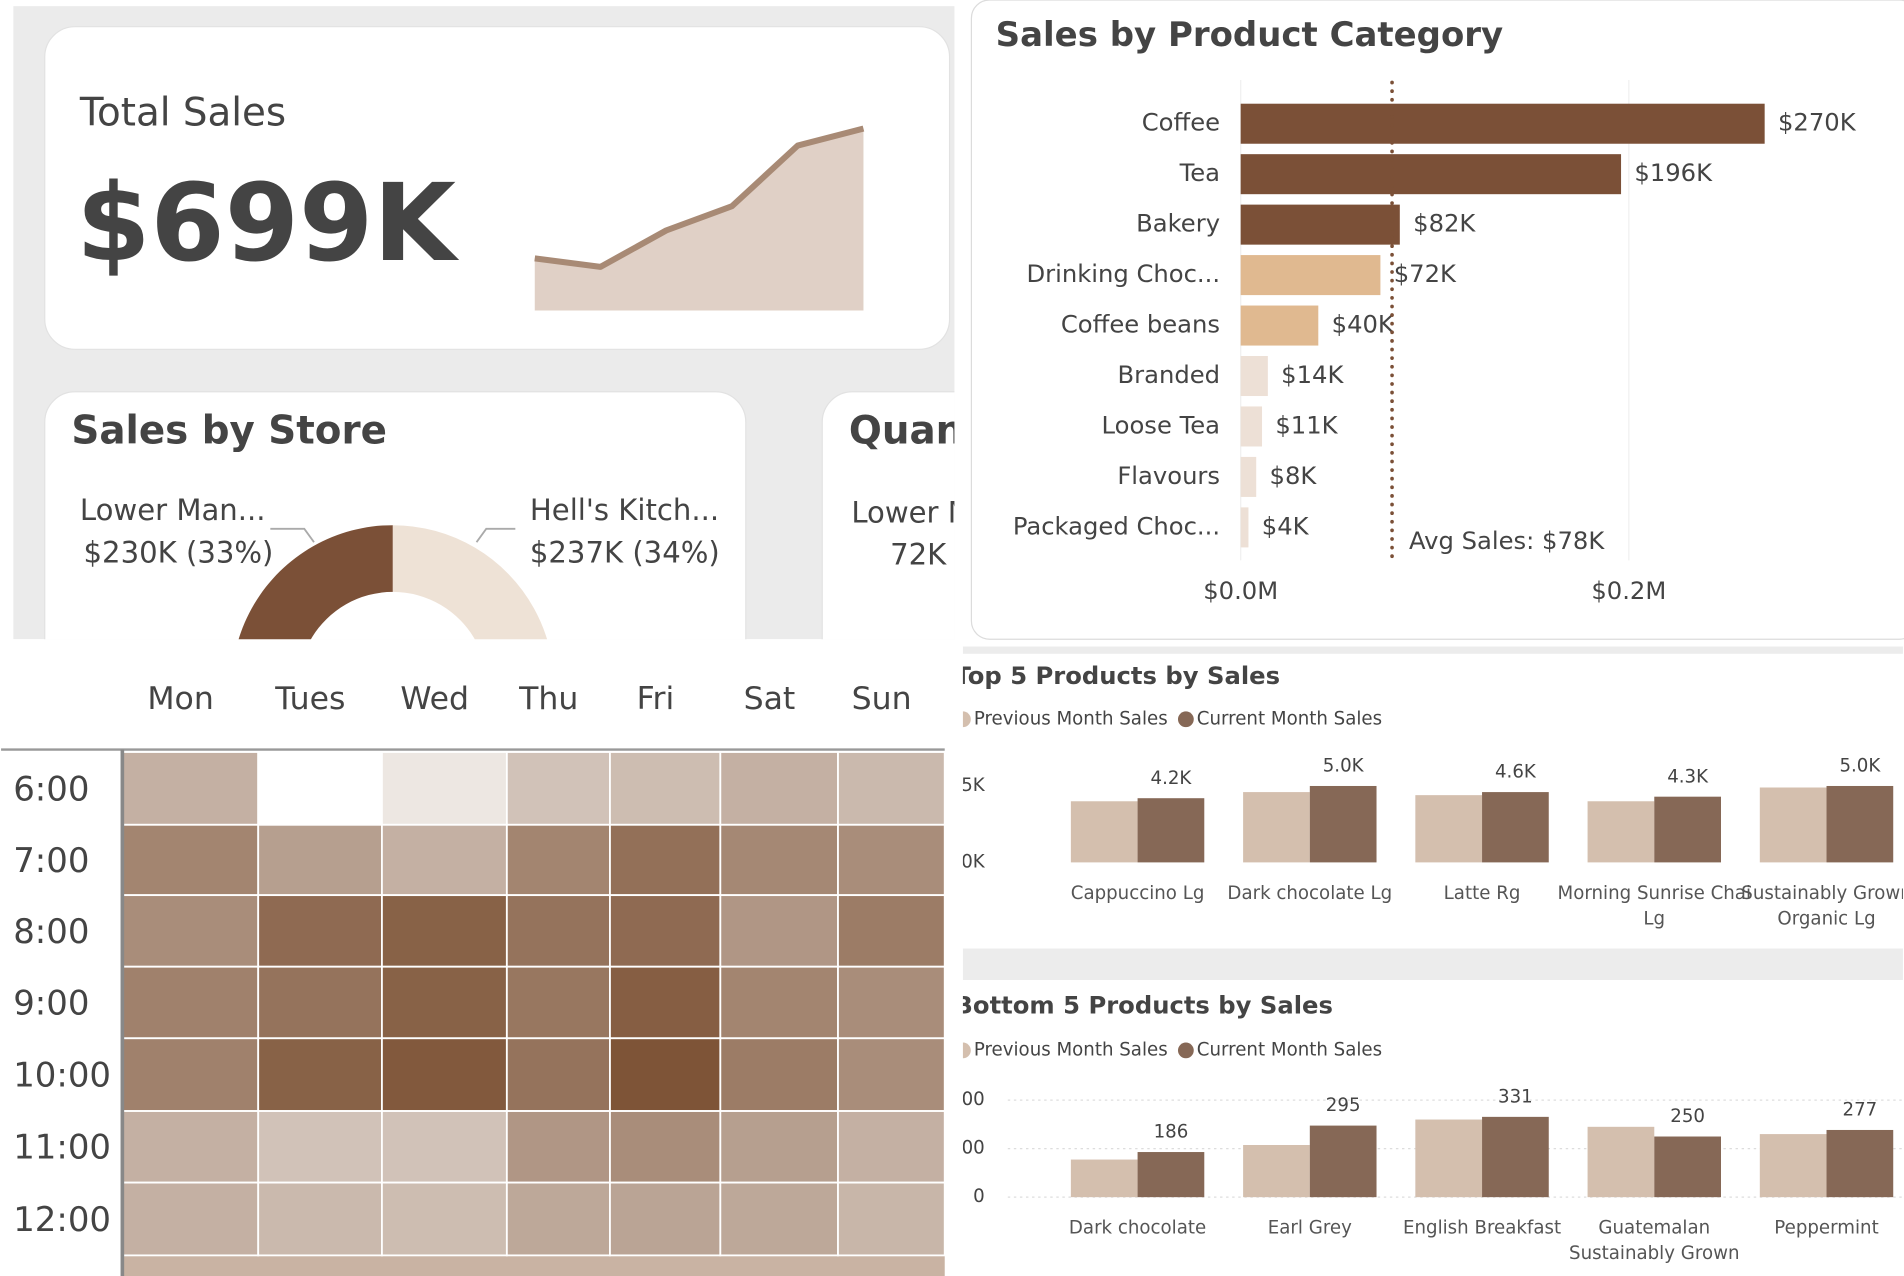 The image size is (1904, 1276). What do you see at coordinates (1312, 374) in the screenshot?
I see `value-label: $14K` at bounding box center [1312, 374].